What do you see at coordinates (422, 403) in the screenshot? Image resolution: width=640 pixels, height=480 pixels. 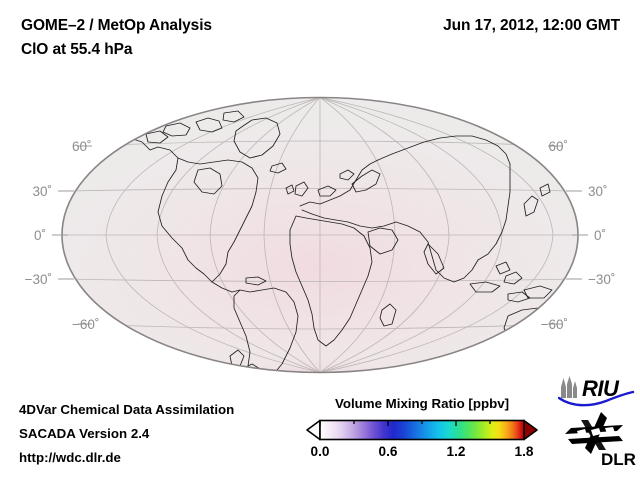 I see `colorbar-title: Volume Mixing Ratio [ppbv]` at bounding box center [422, 403].